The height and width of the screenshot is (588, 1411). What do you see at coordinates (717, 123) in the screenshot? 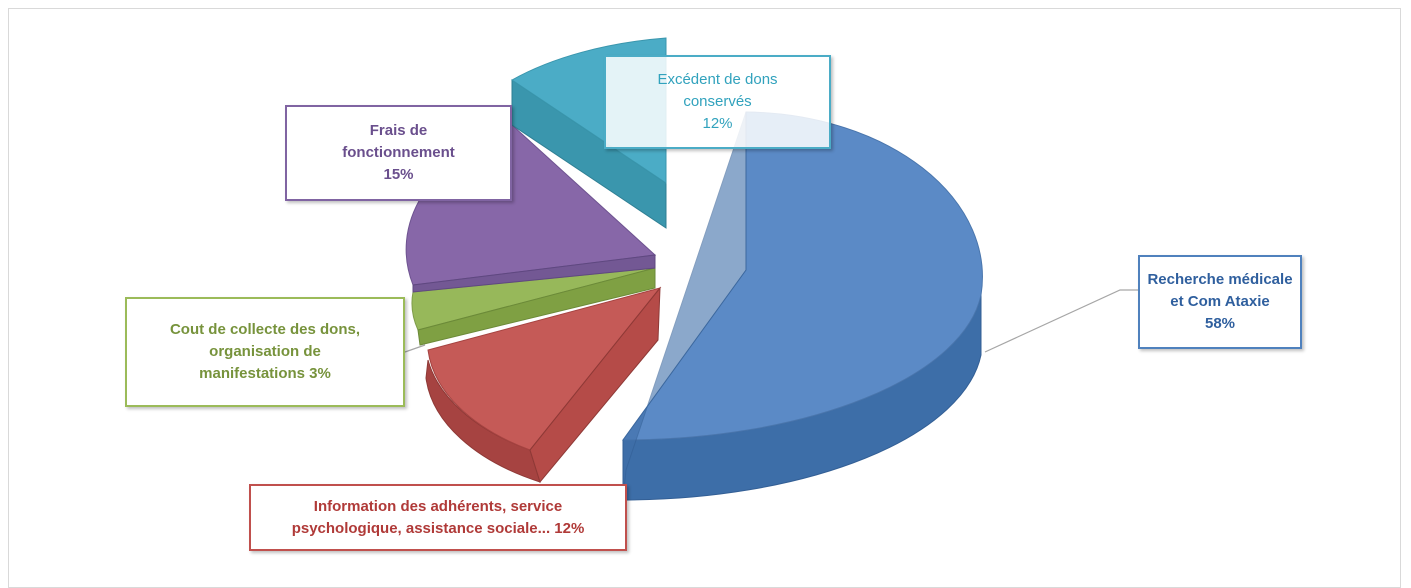
I see `label-percent: 12%` at bounding box center [717, 123].